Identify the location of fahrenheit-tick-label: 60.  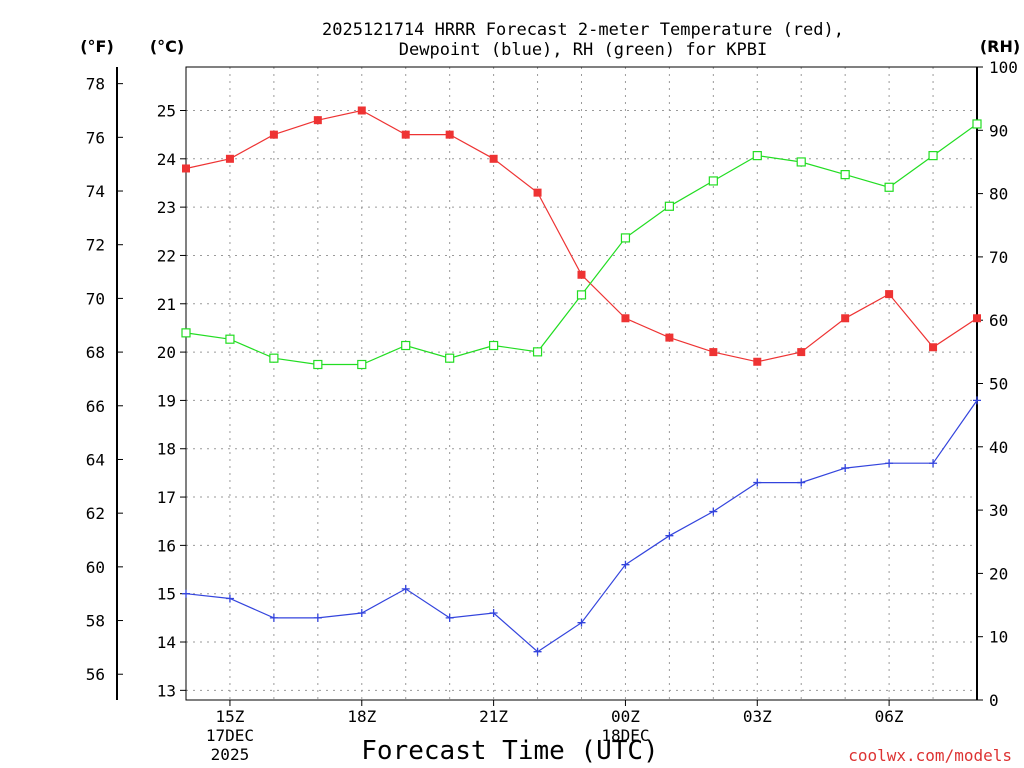
(95, 567).